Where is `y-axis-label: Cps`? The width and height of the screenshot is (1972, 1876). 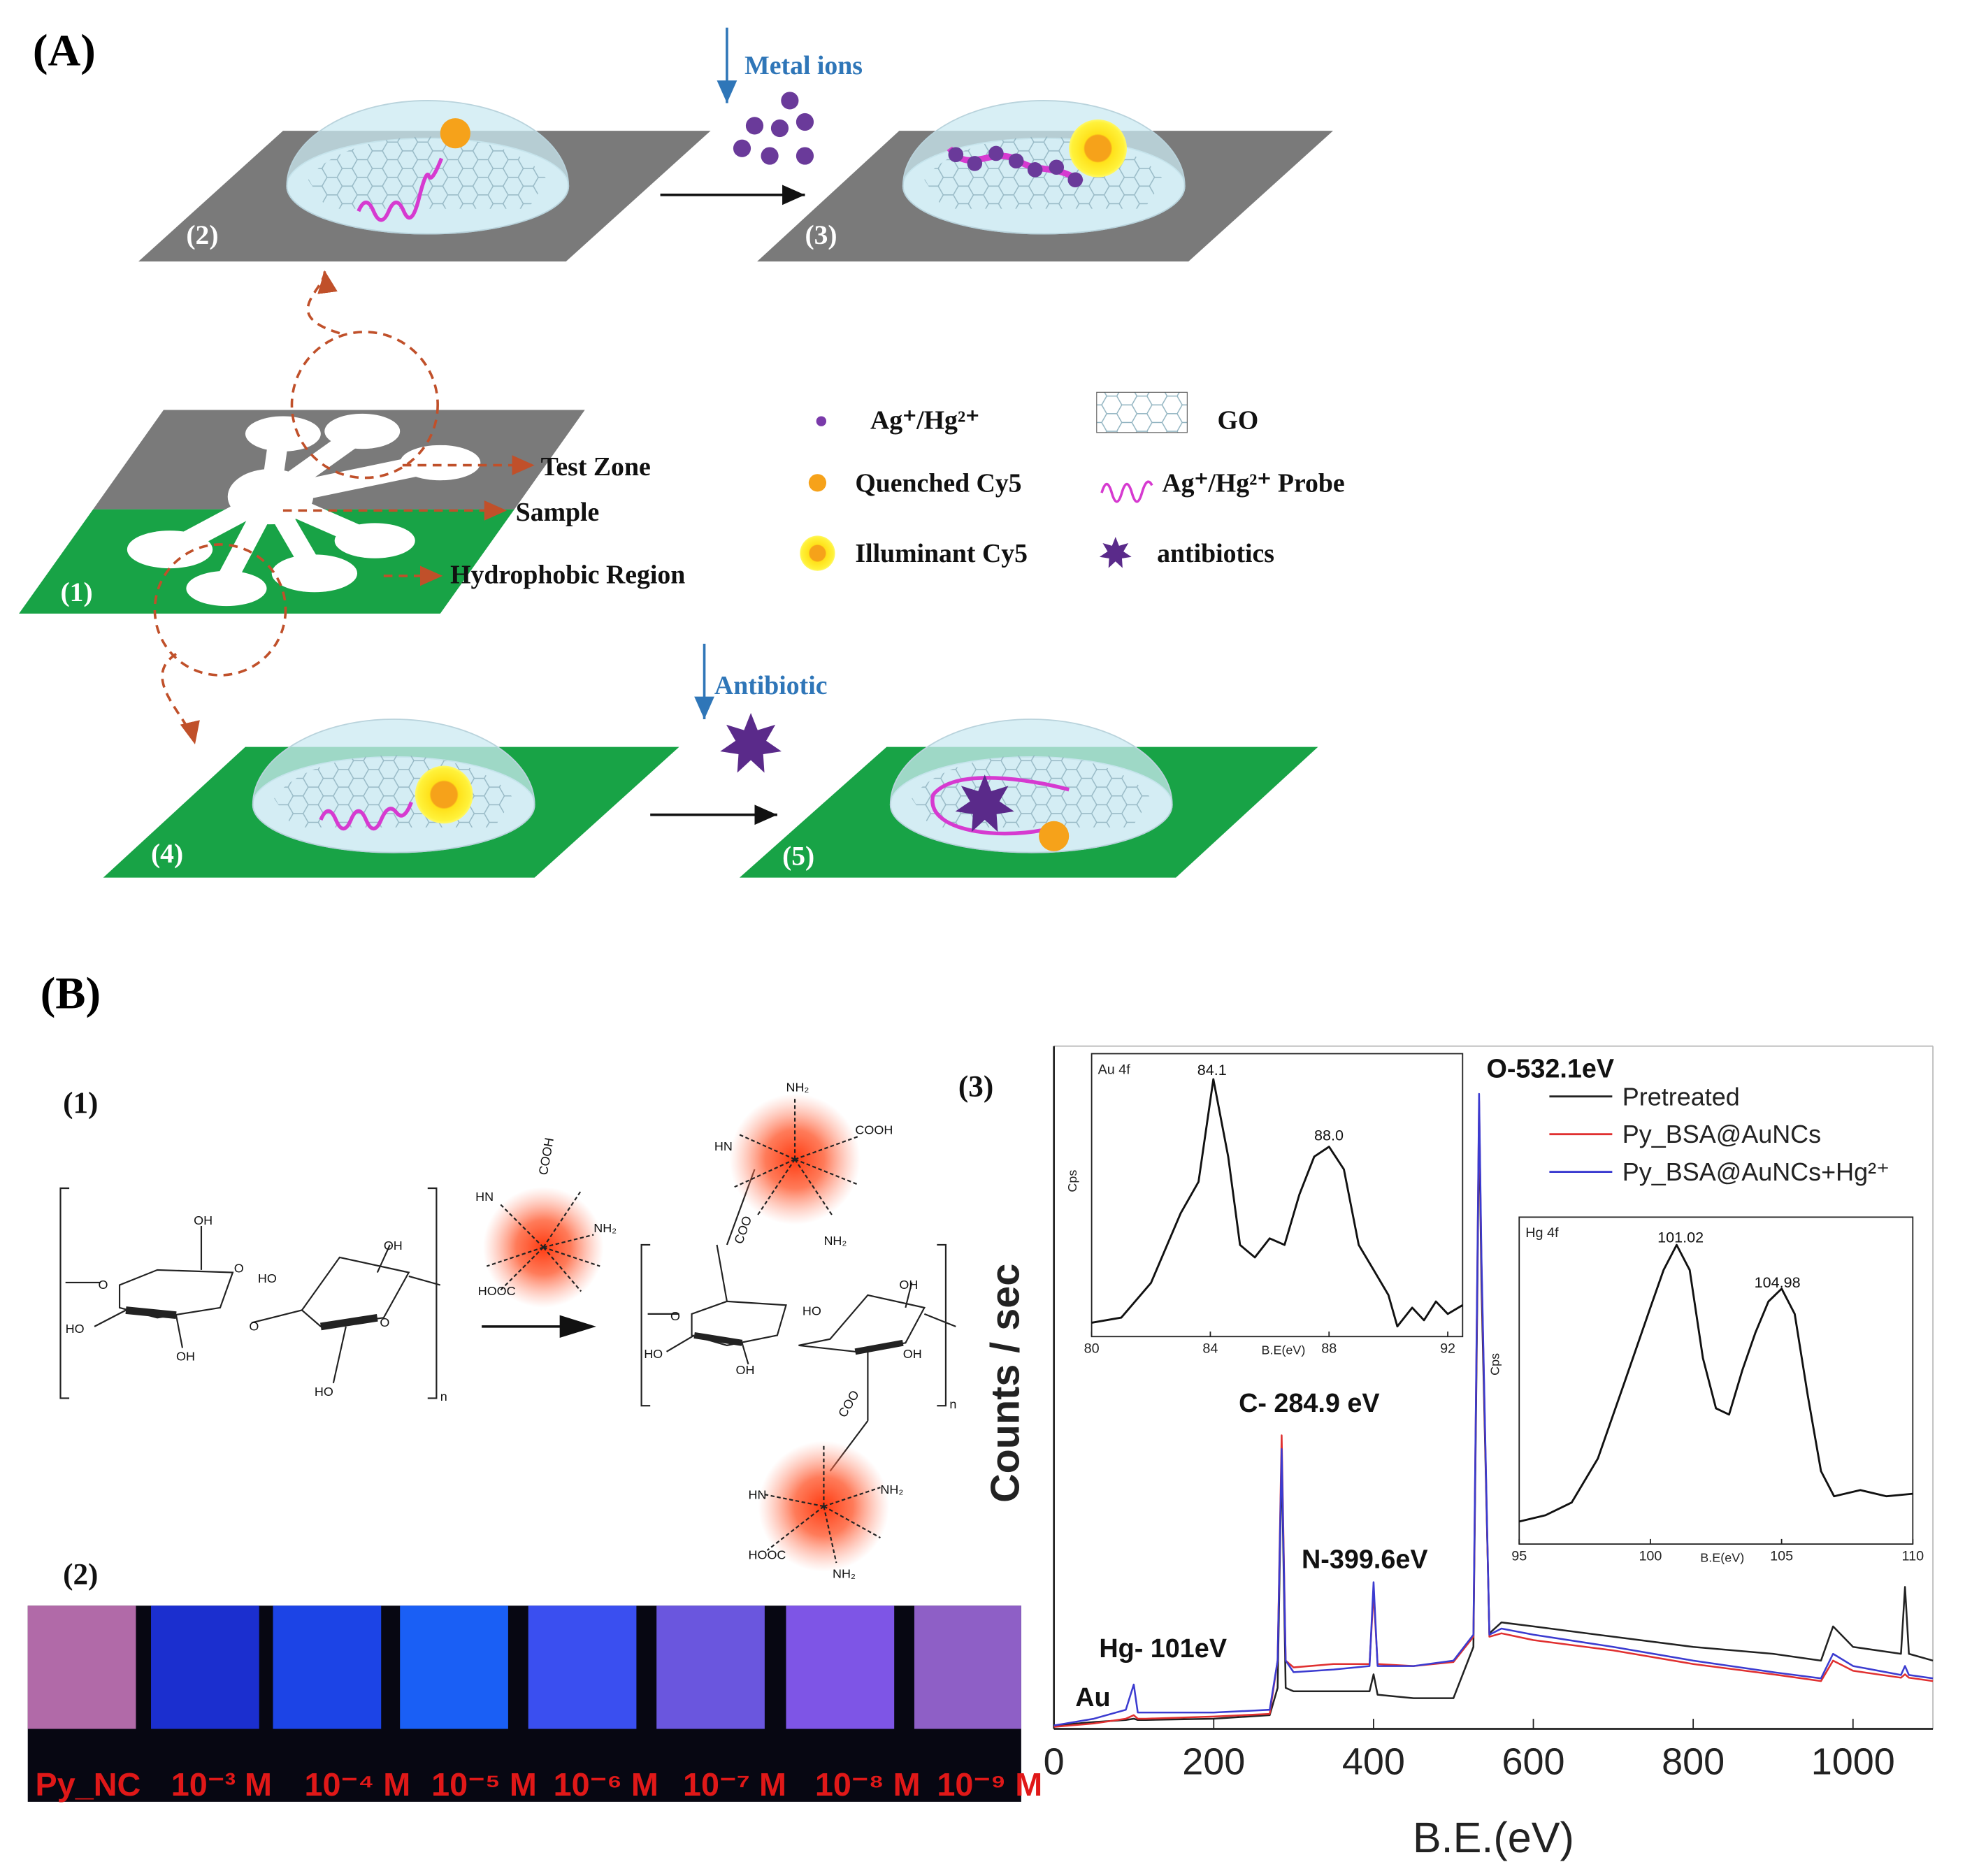
y-axis-label: Cps is located at coordinates (1495, 1364).